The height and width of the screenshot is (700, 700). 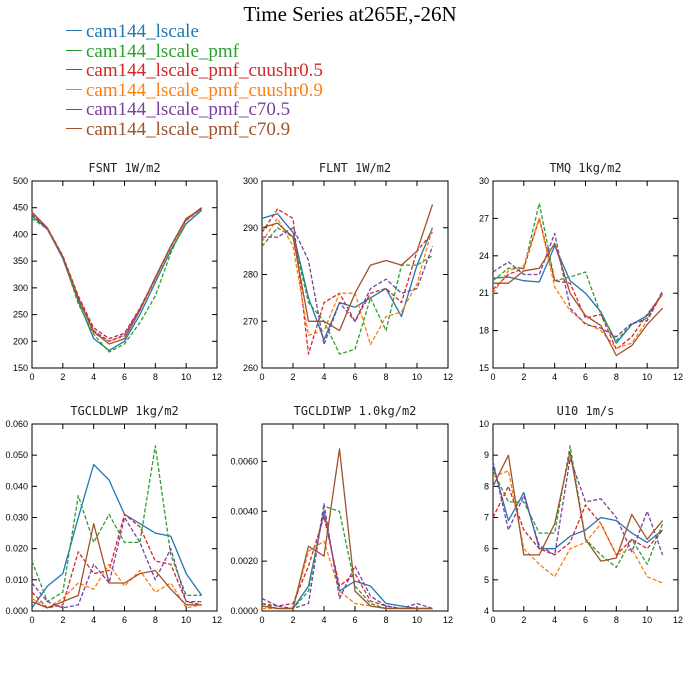 What do you see at coordinates (188, 129) in the screenshot?
I see `legend-label: cam144_lscale_pmf_c70.9` at bounding box center [188, 129].